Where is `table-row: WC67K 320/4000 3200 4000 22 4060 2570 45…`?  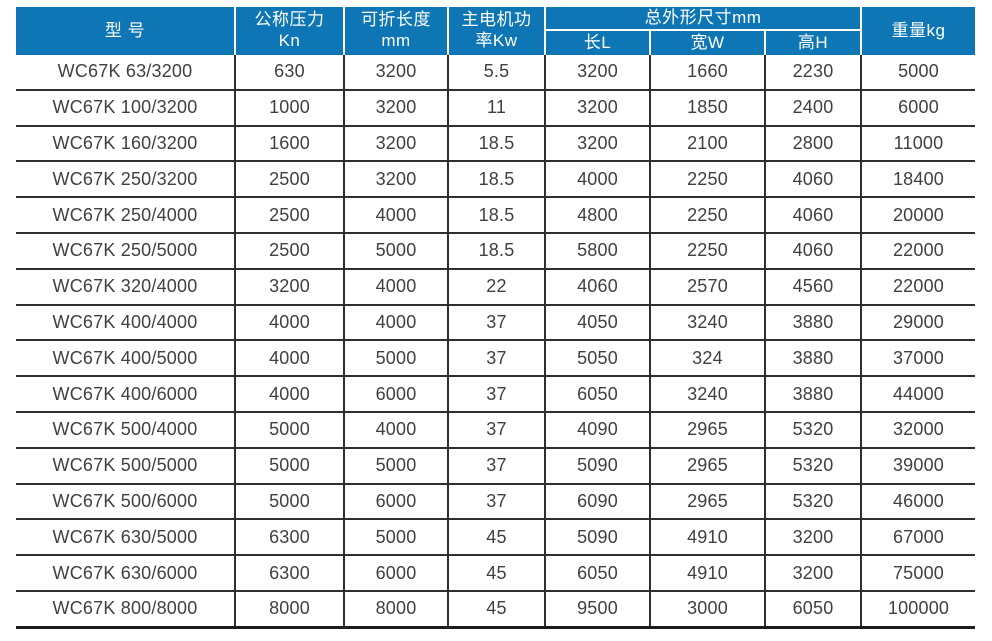 table-row: WC67K 320/4000 3200 4000 22 4060 2570 45… is located at coordinates (495, 287).